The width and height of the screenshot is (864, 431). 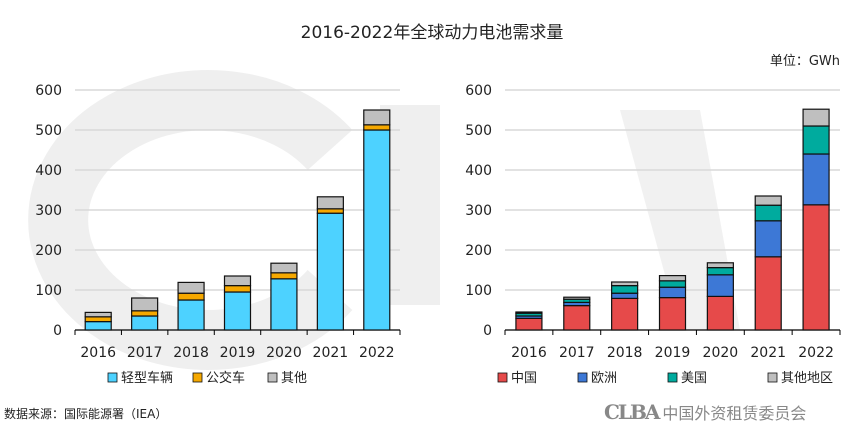 I want to click on legend-label: 公交车, so click(x=225, y=378).